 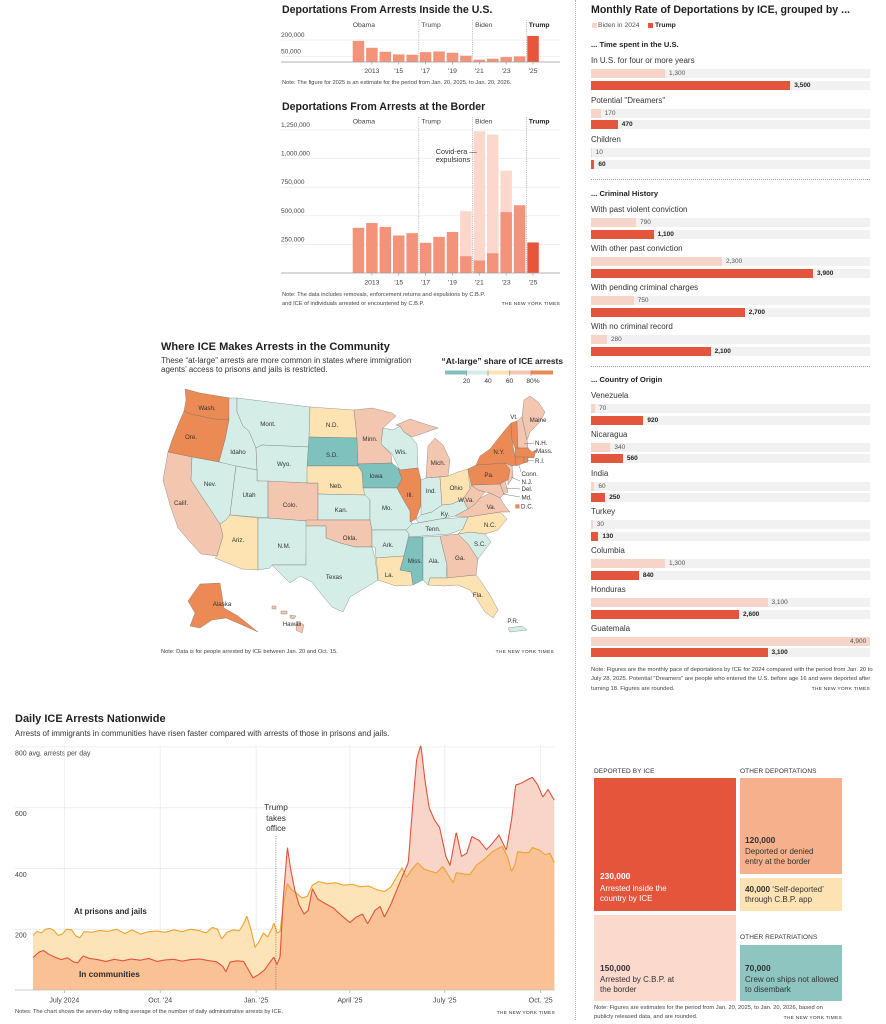 I want to click on bar-value-biden: 2,300, so click(x=734, y=261).